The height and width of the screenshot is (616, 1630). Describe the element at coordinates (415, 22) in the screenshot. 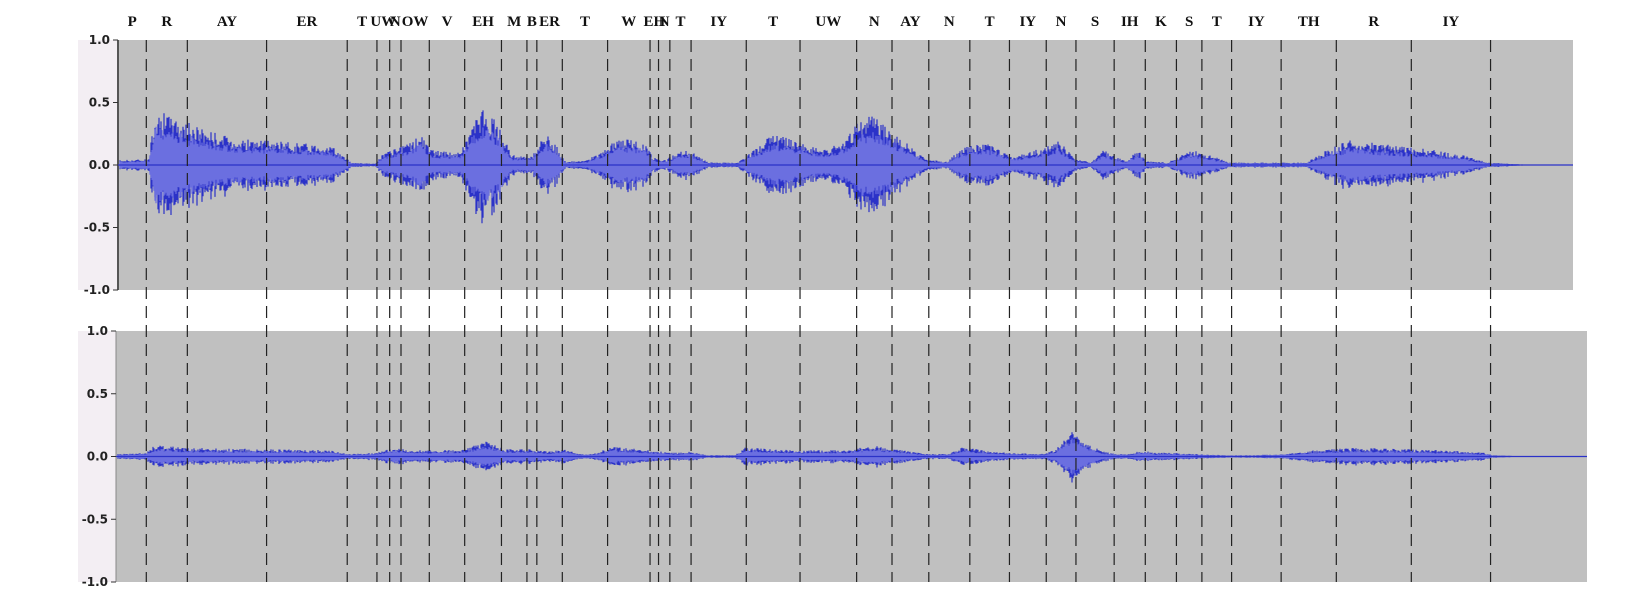

I see `phoneme-label: OW` at that location.